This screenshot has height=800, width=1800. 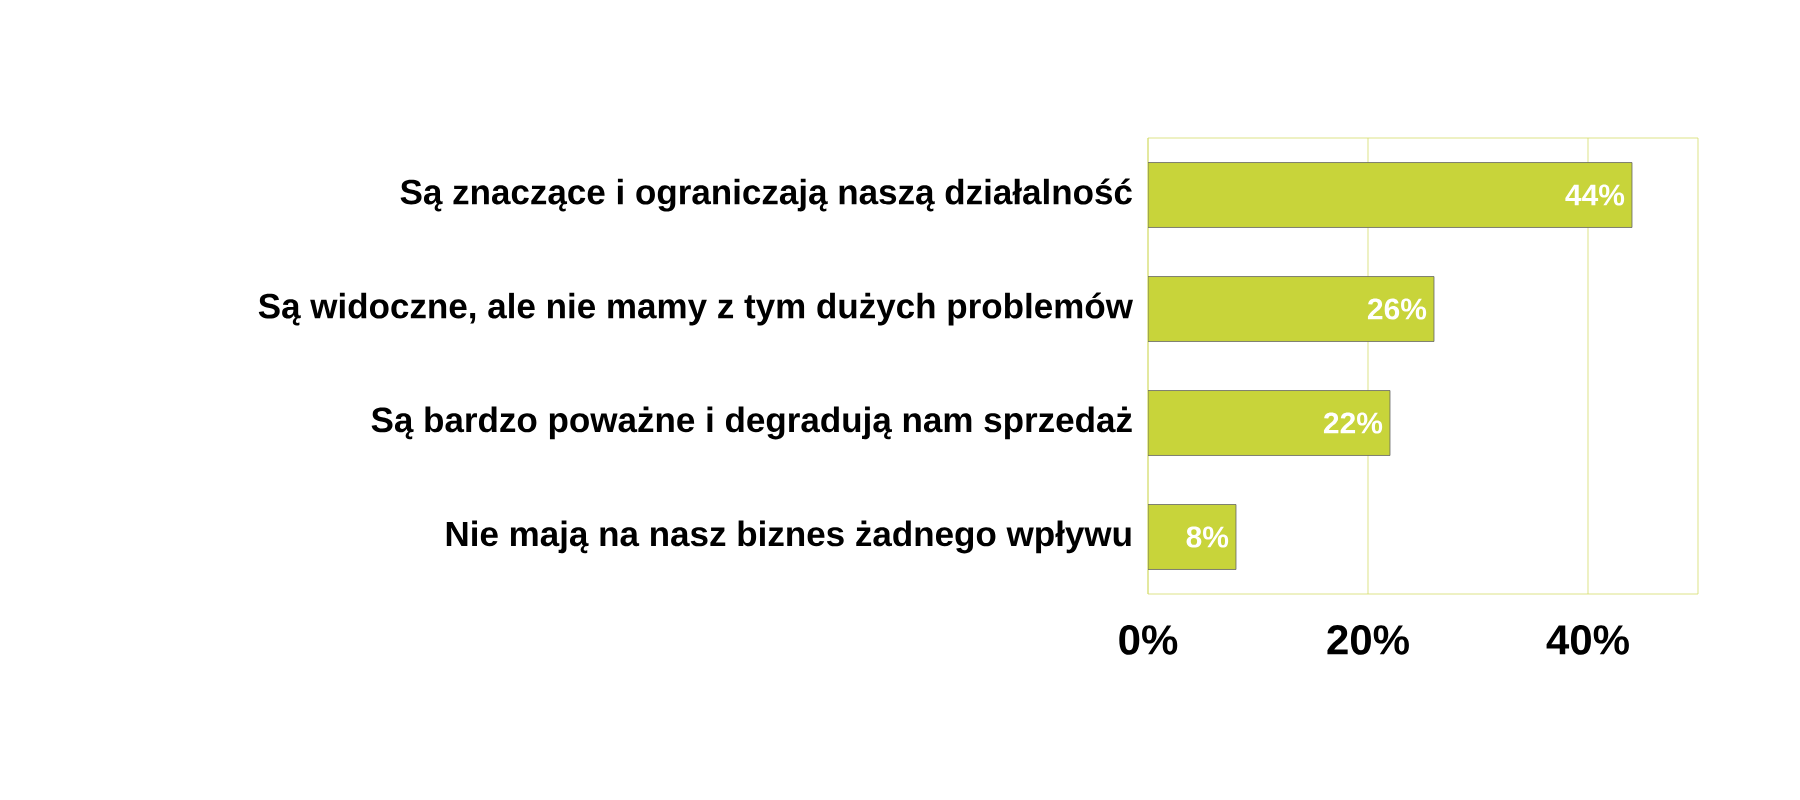 What do you see at coordinates (1587, 640) in the screenshot?
I see `x-tick-label: 40%` at bounding box center [1587, 640].